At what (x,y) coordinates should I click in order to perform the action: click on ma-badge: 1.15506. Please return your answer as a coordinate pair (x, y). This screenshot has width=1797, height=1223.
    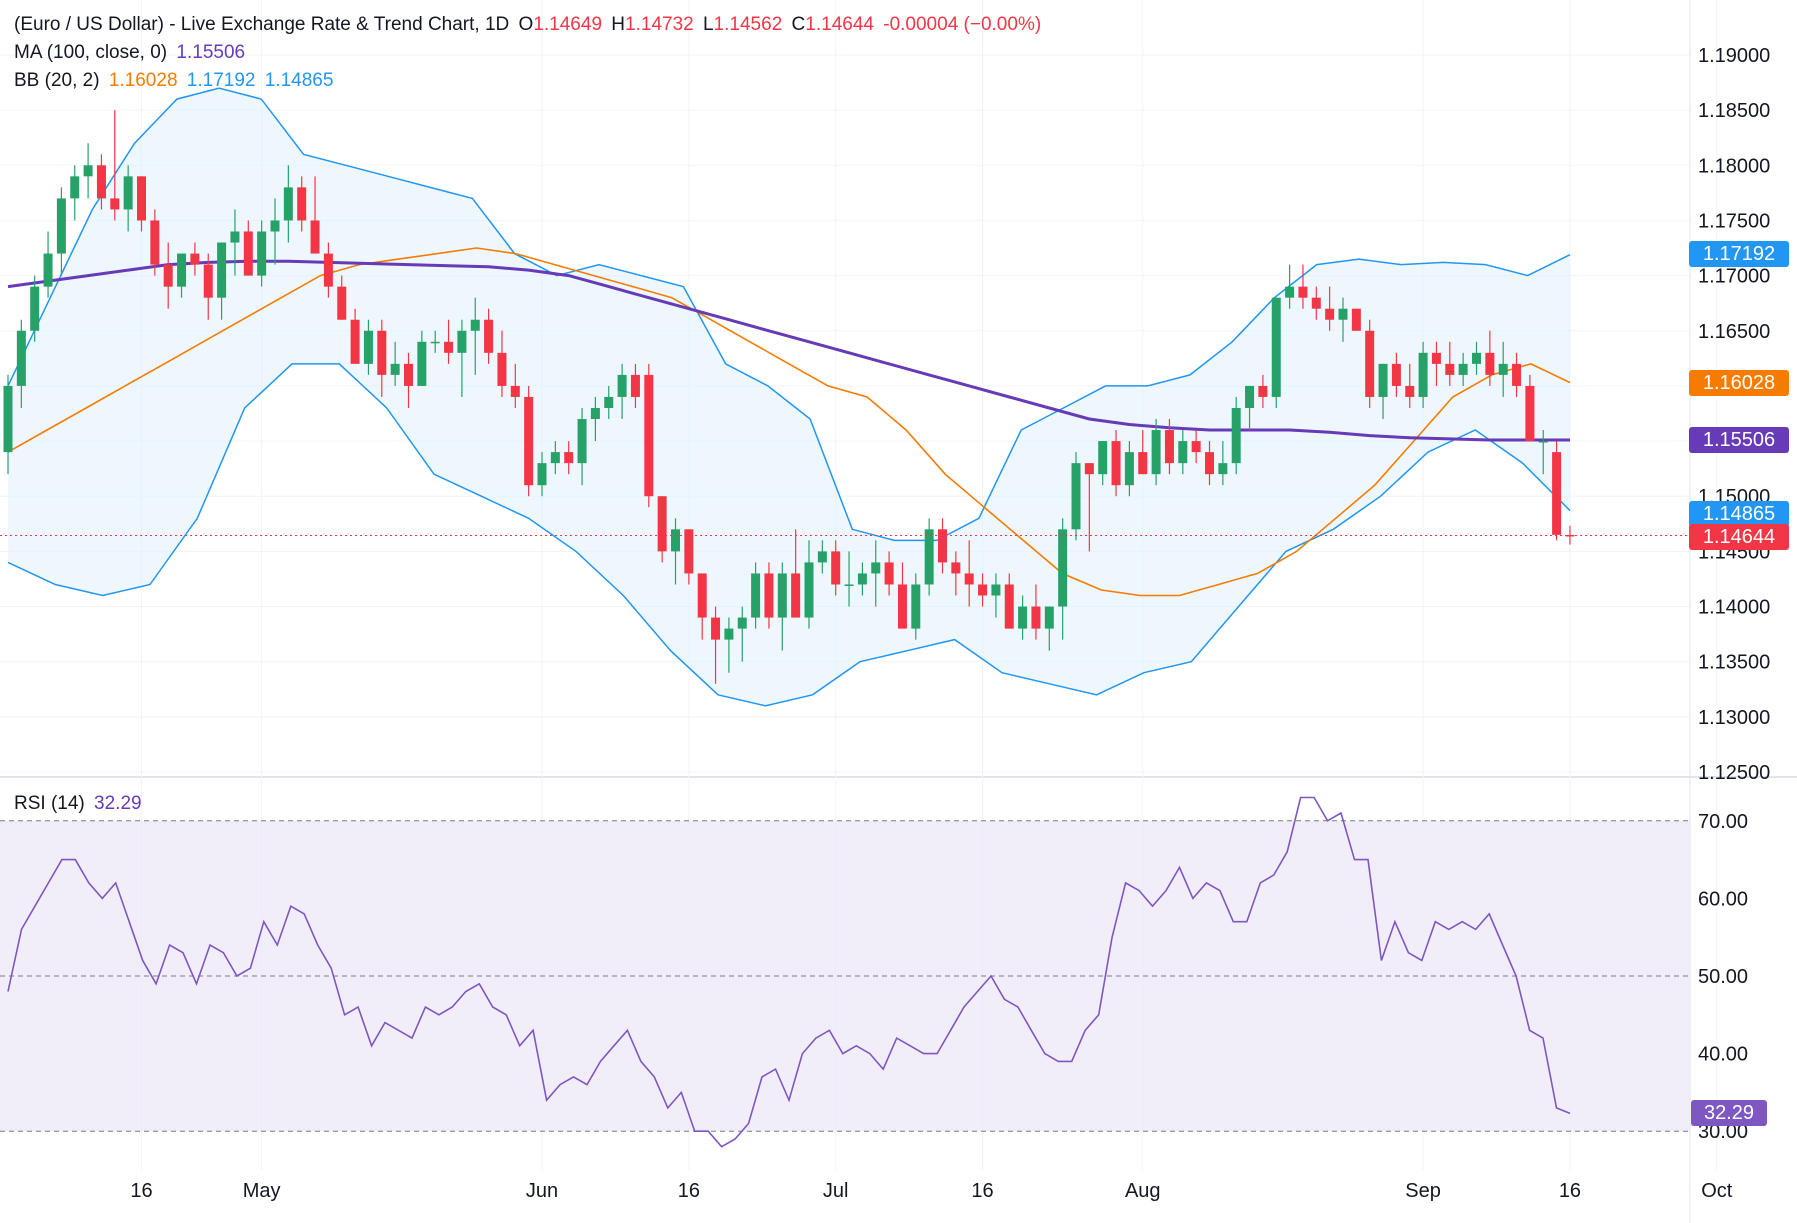
    Looking at the image, I should click on (1739, 440).